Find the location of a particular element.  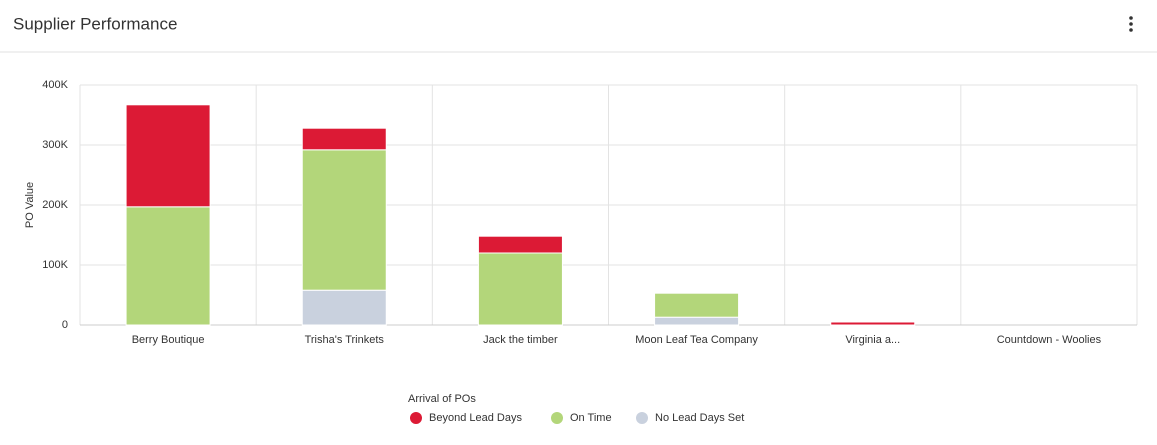

y-tick-label: 200K is located at coordinates (55, 205).